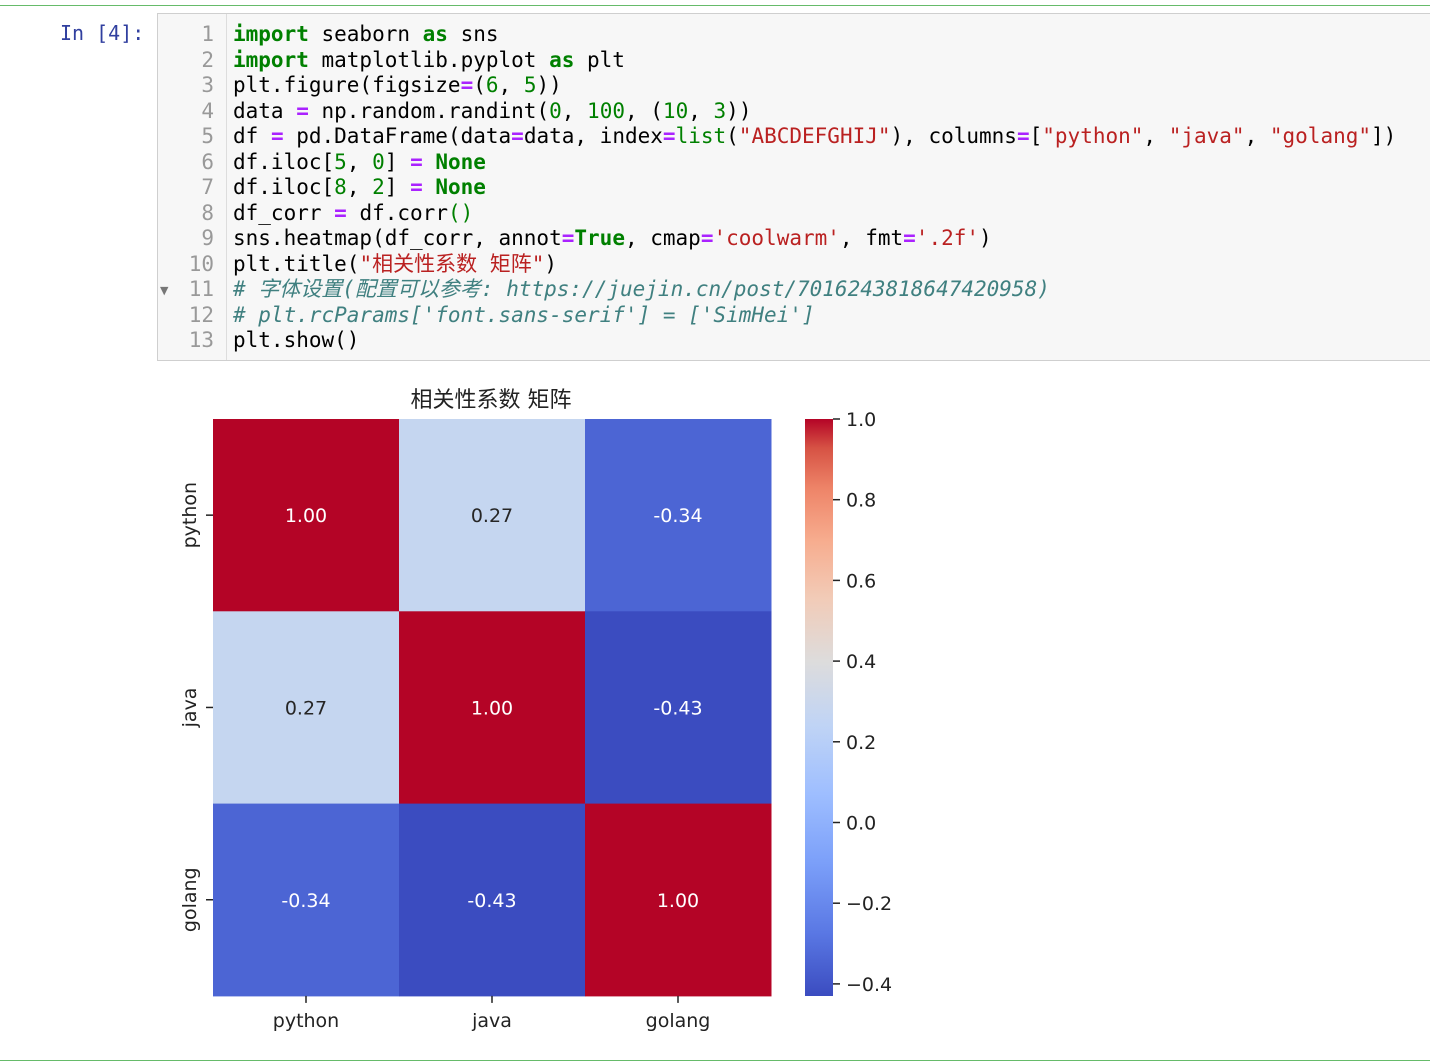  Describe the element at coordinates (861, 662) in the screenshot. I see `colorbar-tick-label: 0.4` at that location.